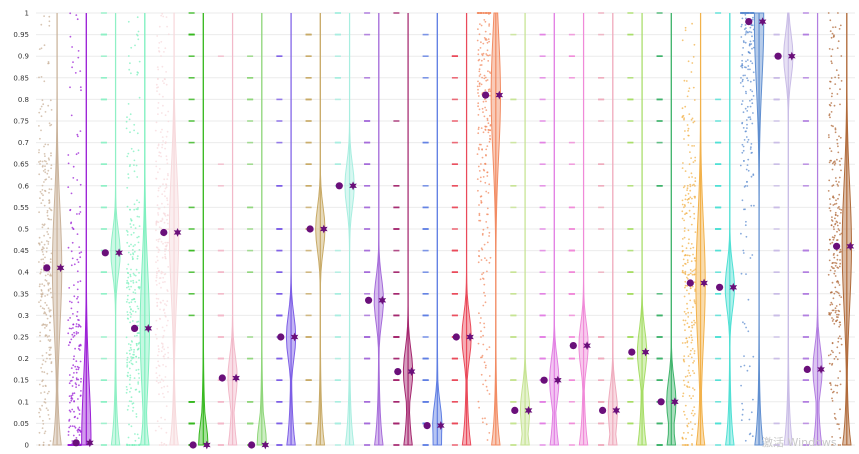  Describe the element at coordinates (850, 246) in the screenshot. I see `mean-marker-star` at that location.